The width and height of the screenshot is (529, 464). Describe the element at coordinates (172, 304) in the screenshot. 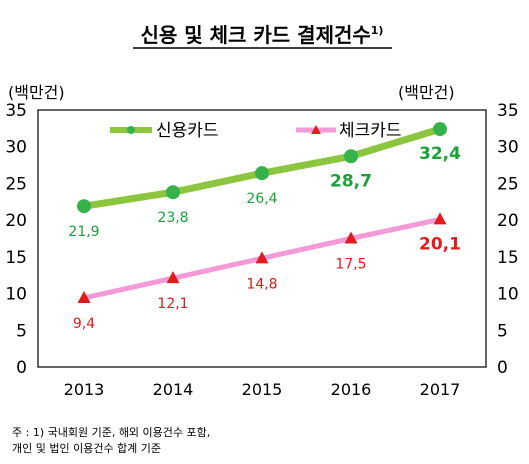

I see `check-data-label: 12,1` at that location.